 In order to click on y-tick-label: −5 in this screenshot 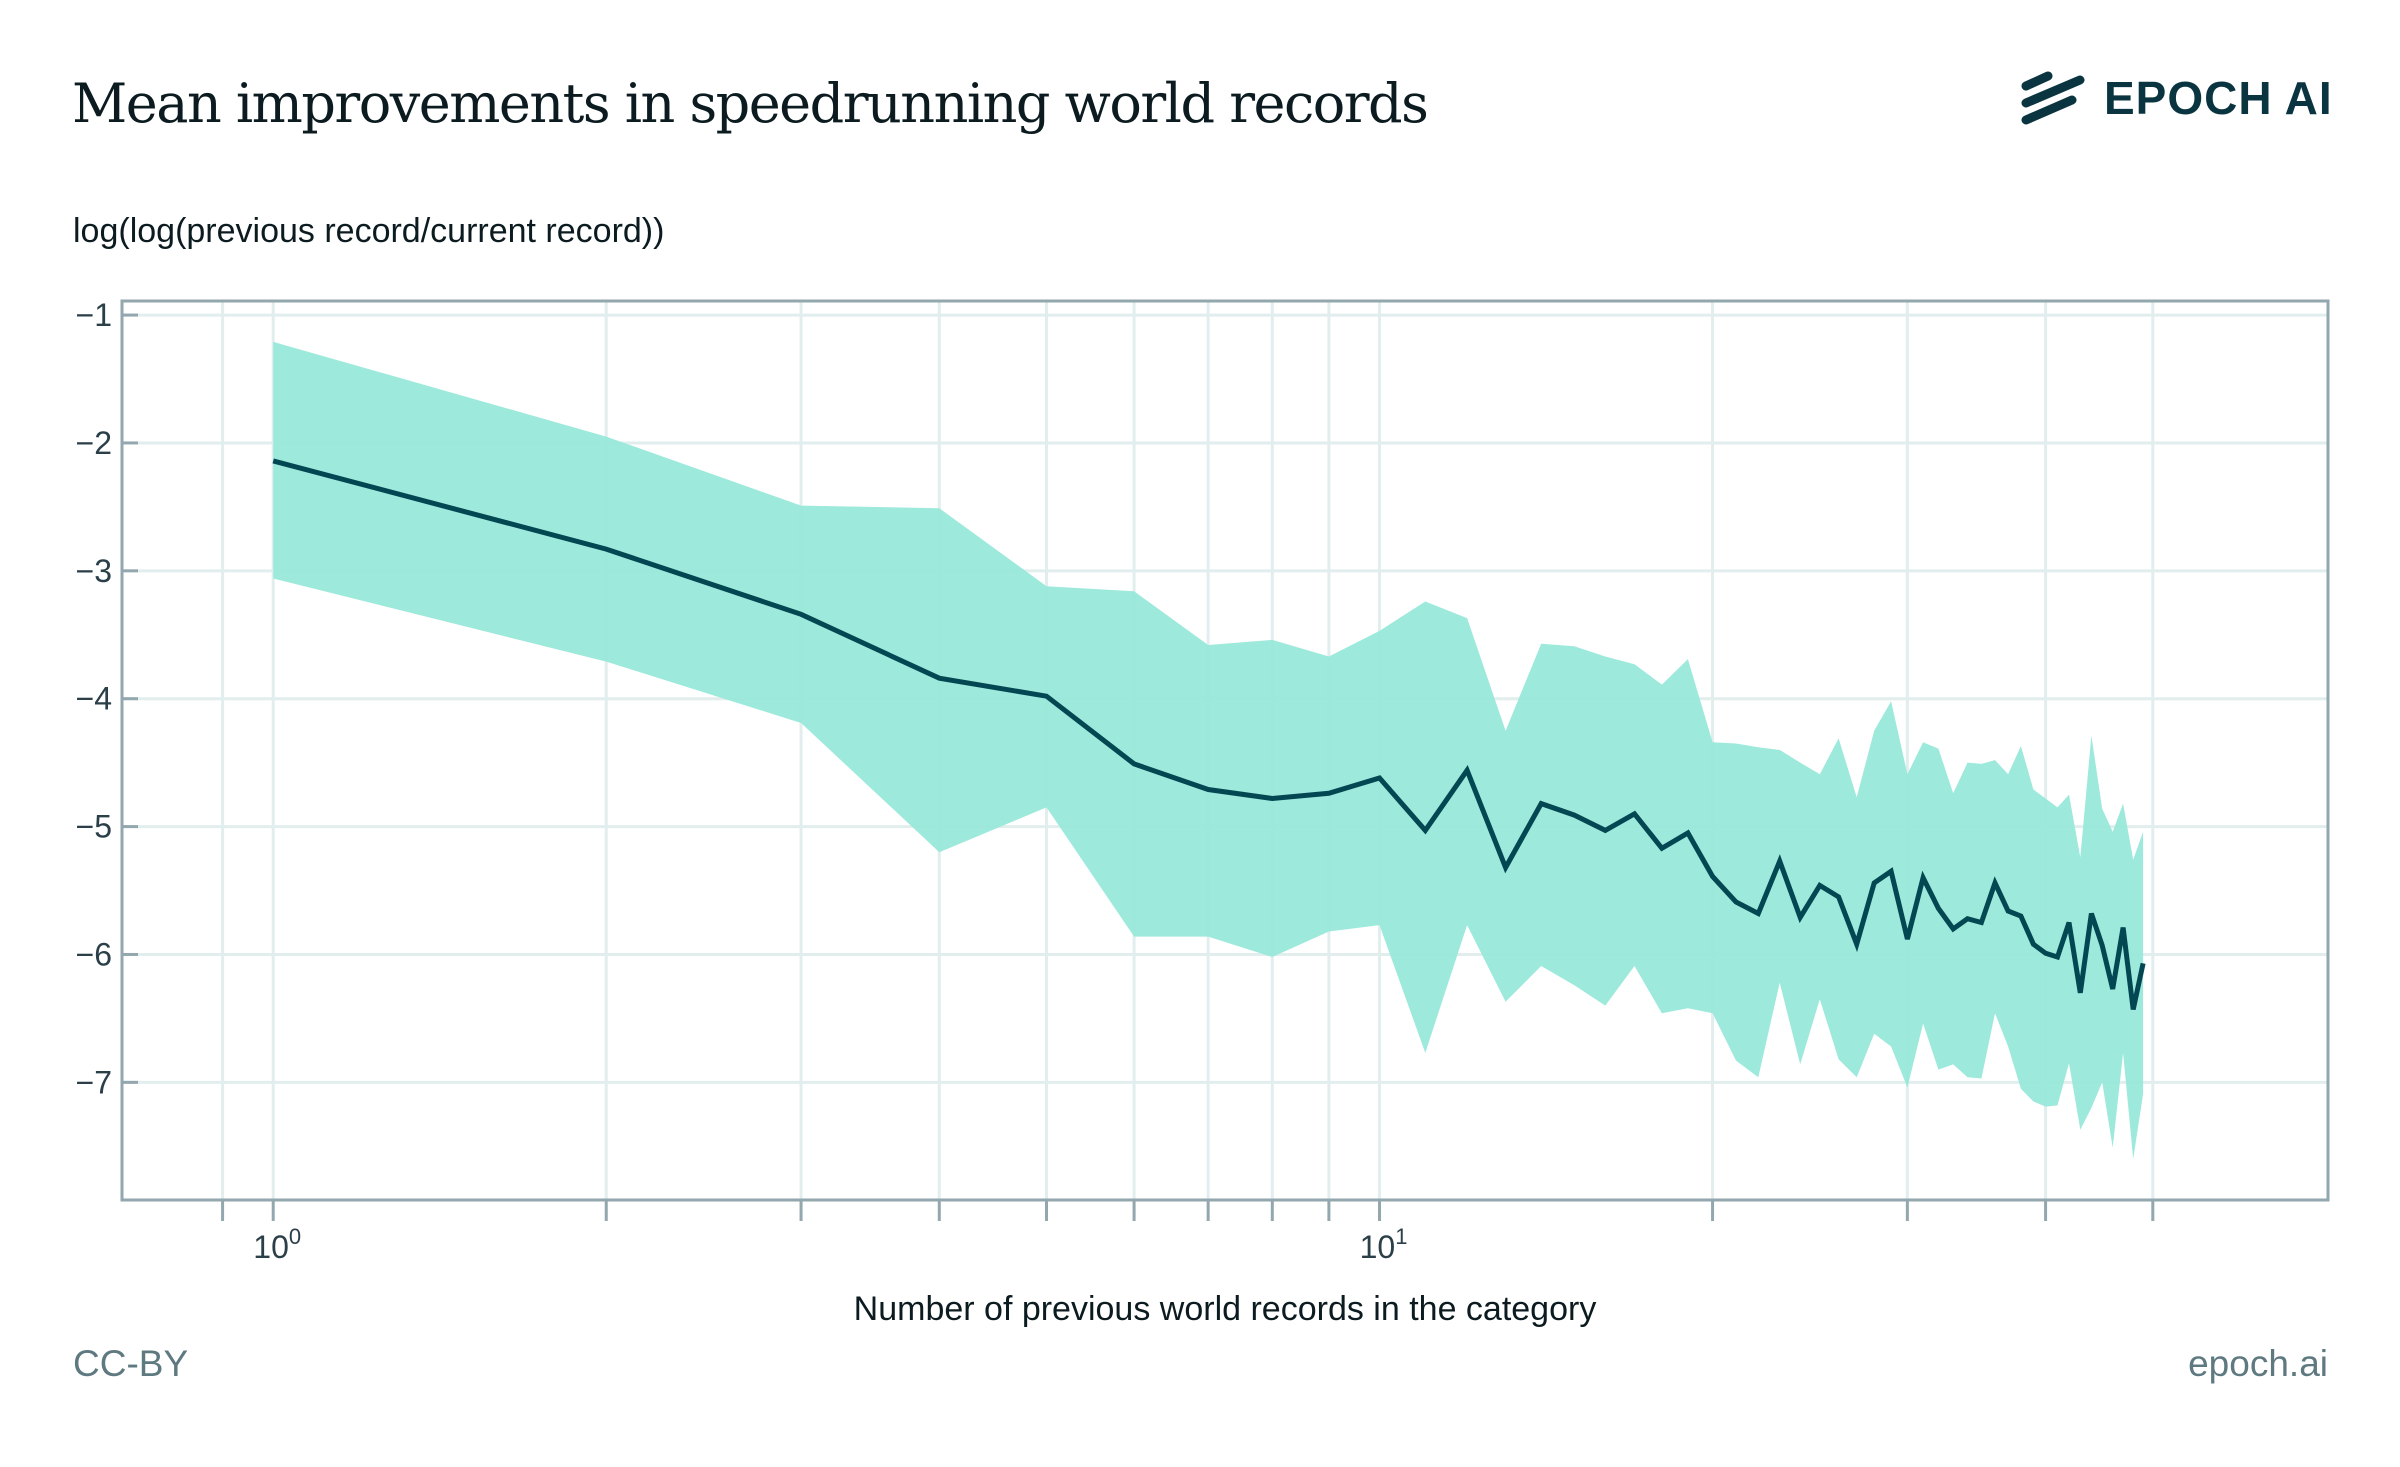, I will do `click(94, 827)`.